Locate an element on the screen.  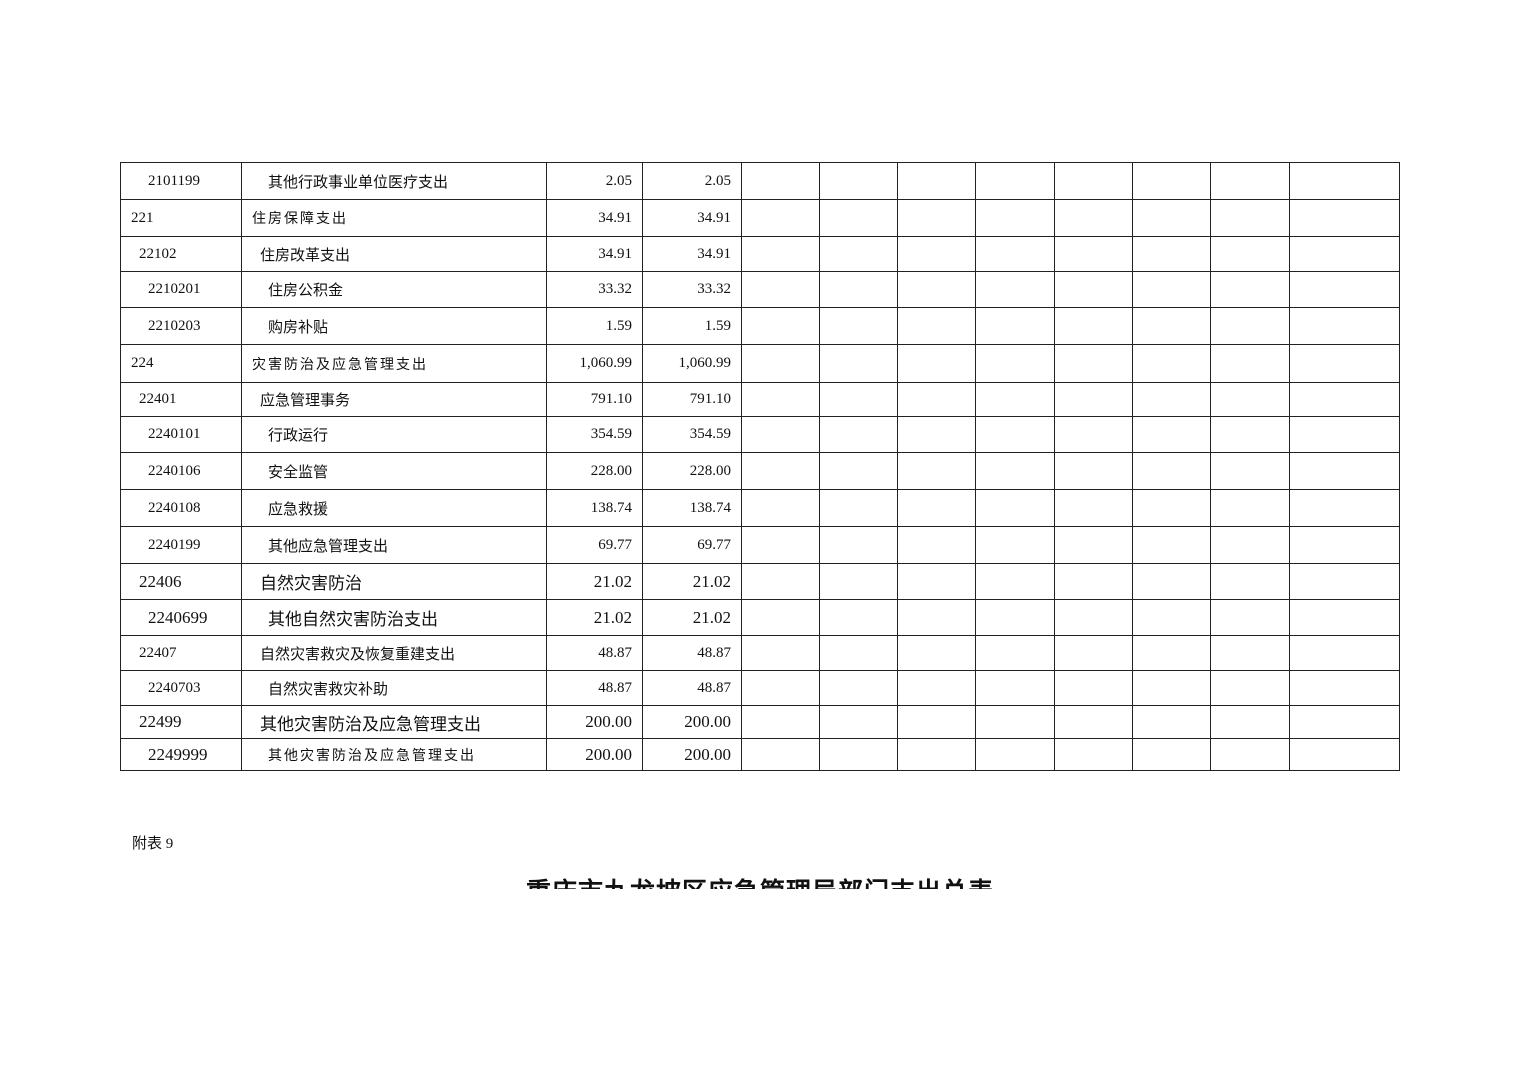
cell-v1: 33.32 is located at coordinates (594, 289).